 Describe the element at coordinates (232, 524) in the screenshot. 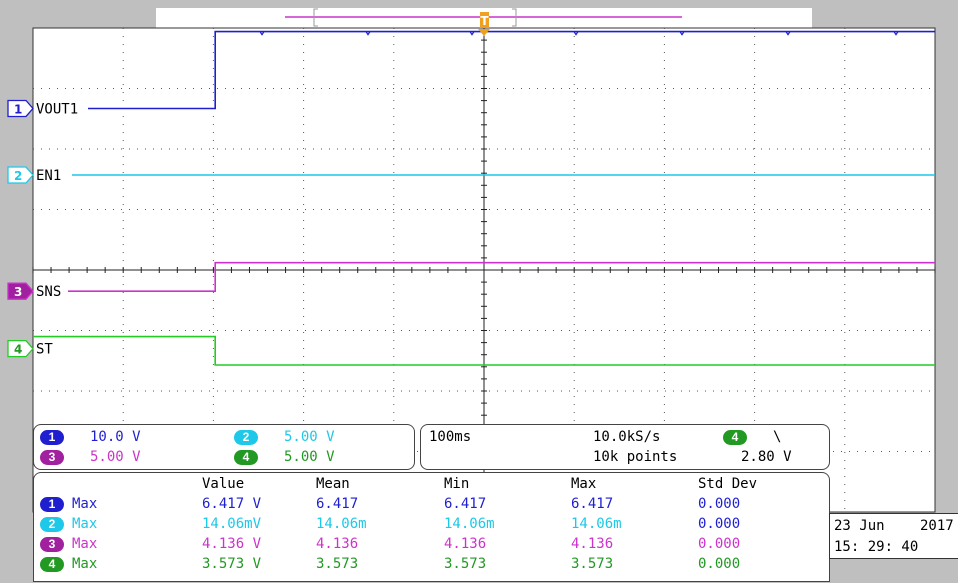

I see `meas-value: 14.06mV` at that location.